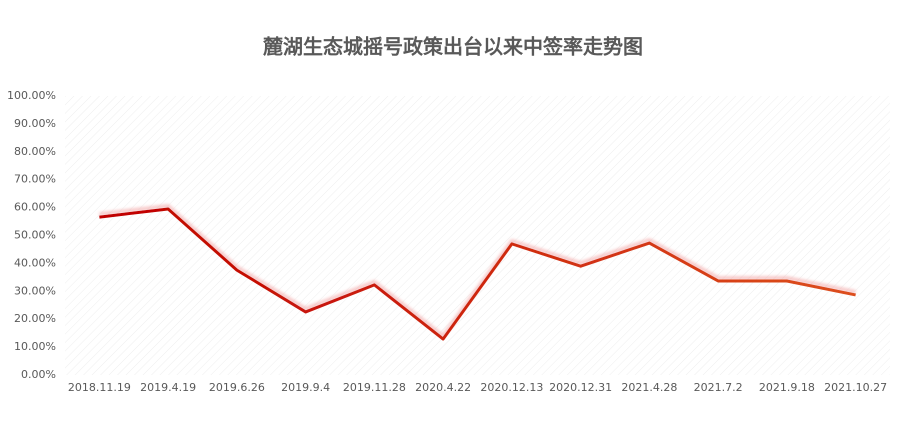 The height and width of the screenshot is (422, 906). Describe the element at coordinates (443, 387) in the screenshot. I see `x-tick-label: 2020.4.22` at that location.